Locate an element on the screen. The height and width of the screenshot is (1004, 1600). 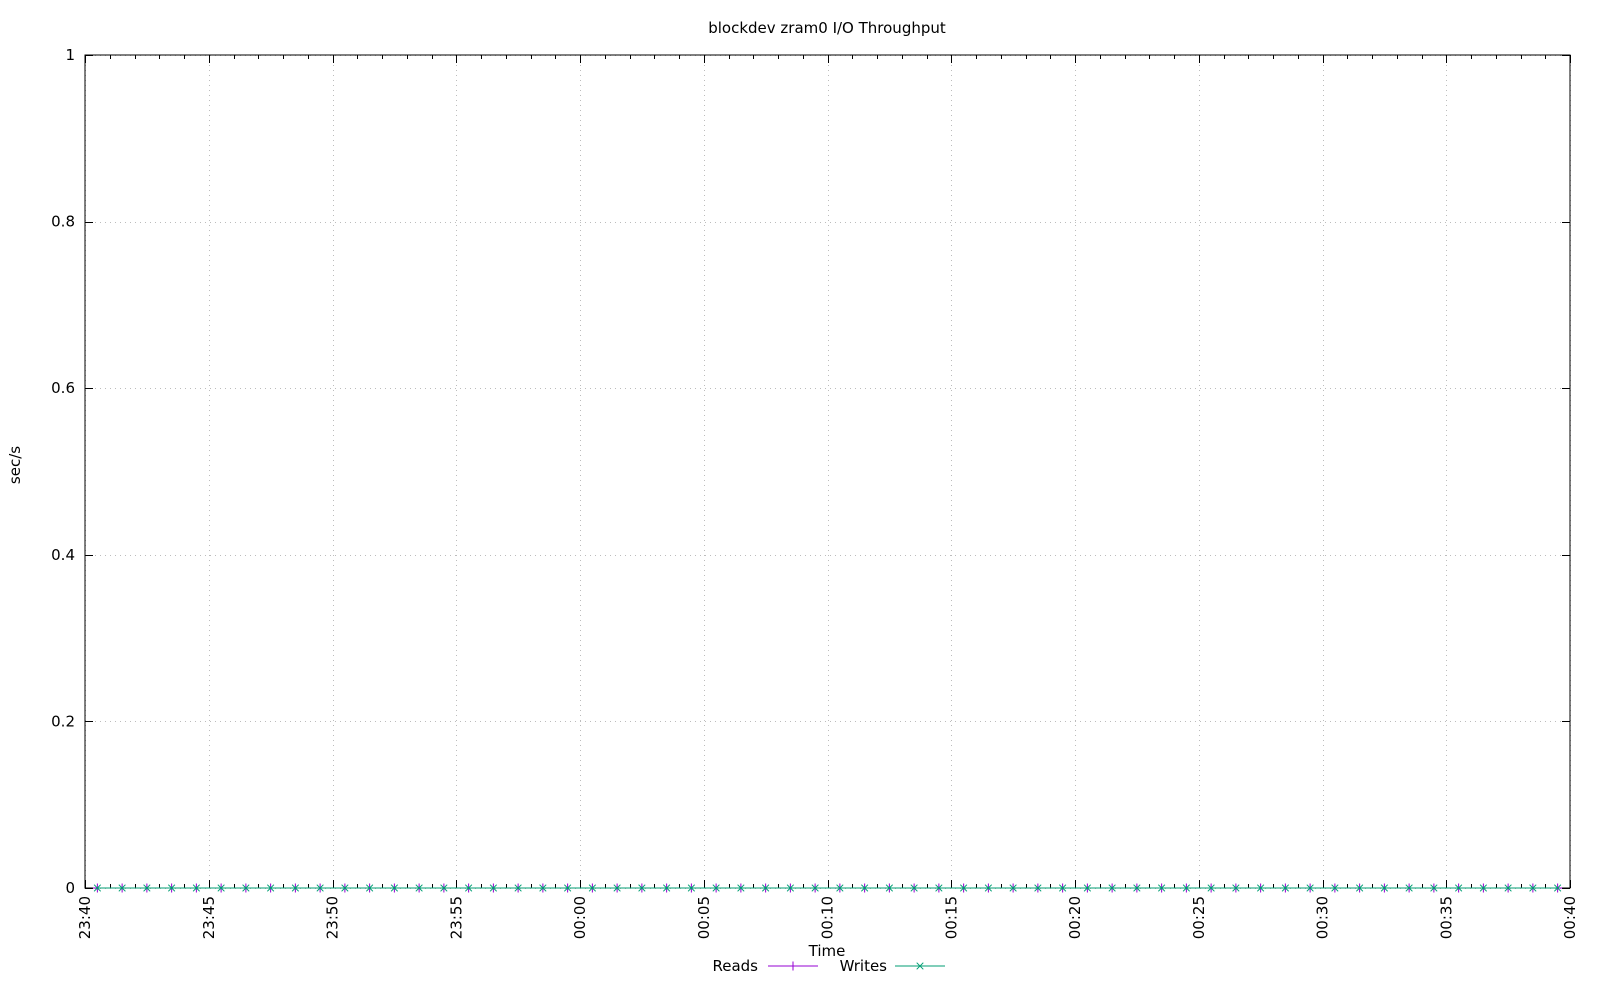
y-tick-label: 0.6 is located at coordinates (63, 388).